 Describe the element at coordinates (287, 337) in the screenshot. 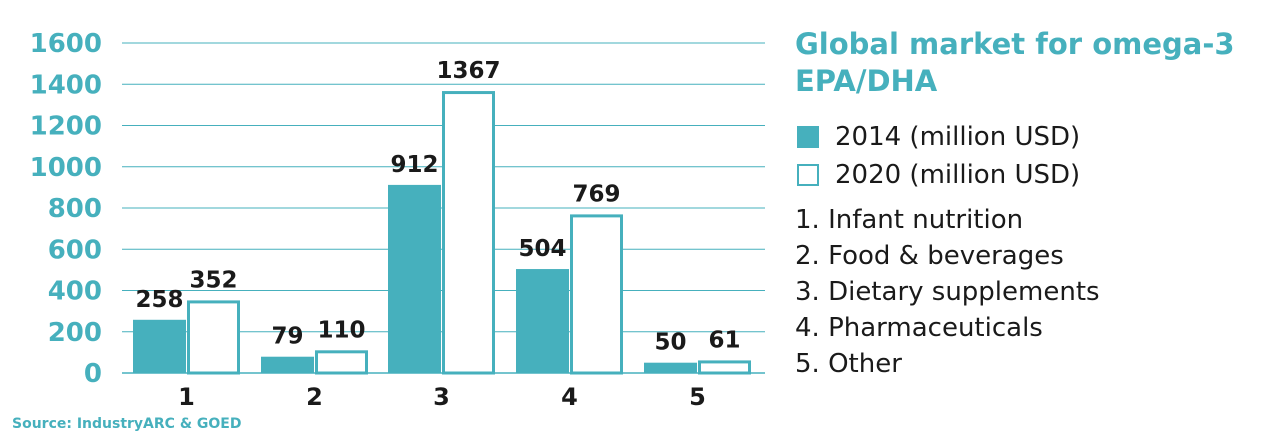

I see `data-label: 79` at that location.